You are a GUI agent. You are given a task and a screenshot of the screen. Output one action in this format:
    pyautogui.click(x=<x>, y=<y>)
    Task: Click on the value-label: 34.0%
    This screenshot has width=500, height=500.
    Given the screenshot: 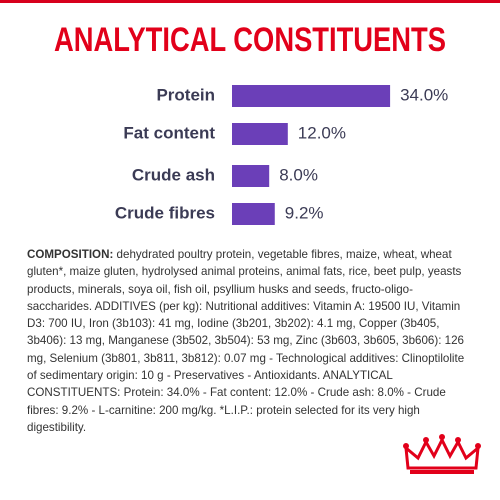 What is the action you would take?
    pyautogui.click(x=424, y=94)
    